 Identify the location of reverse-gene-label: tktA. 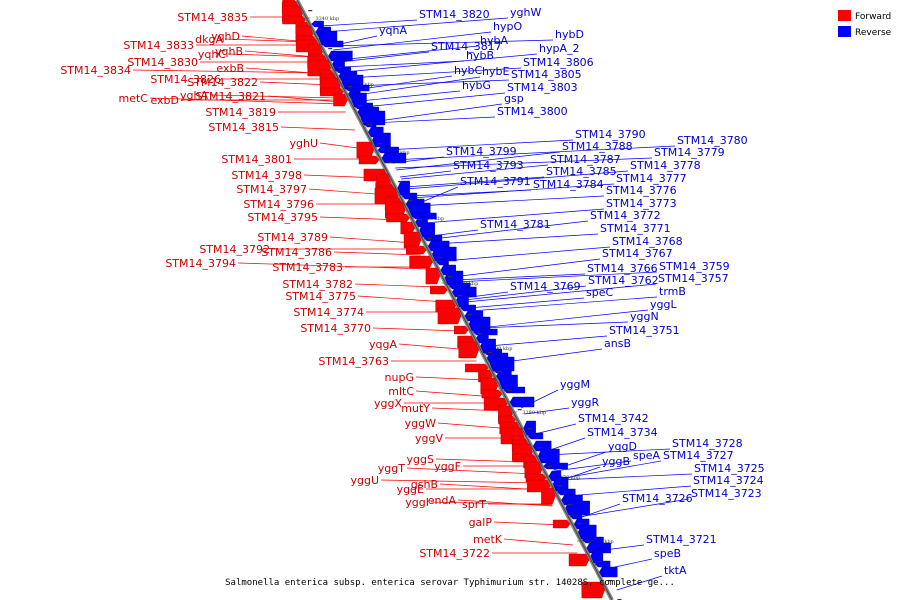
(675, 570).